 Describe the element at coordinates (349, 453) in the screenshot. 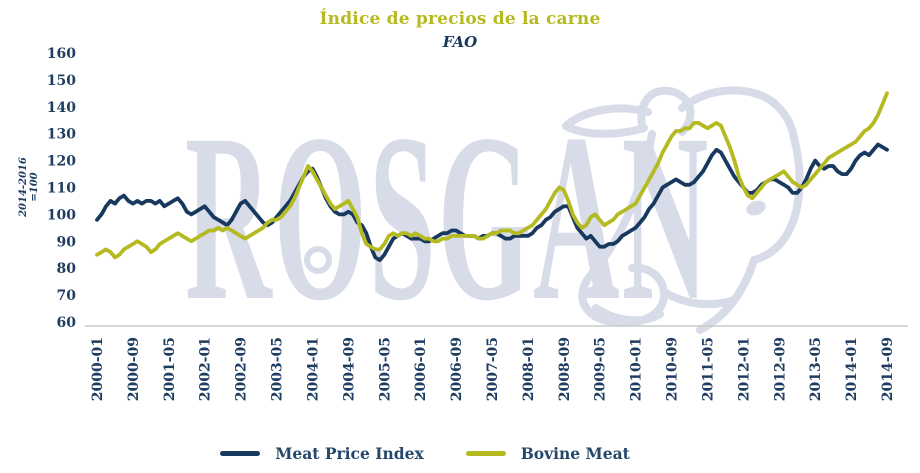

I see `legend-label-meat-price-index: Meat Price Index` at that location.